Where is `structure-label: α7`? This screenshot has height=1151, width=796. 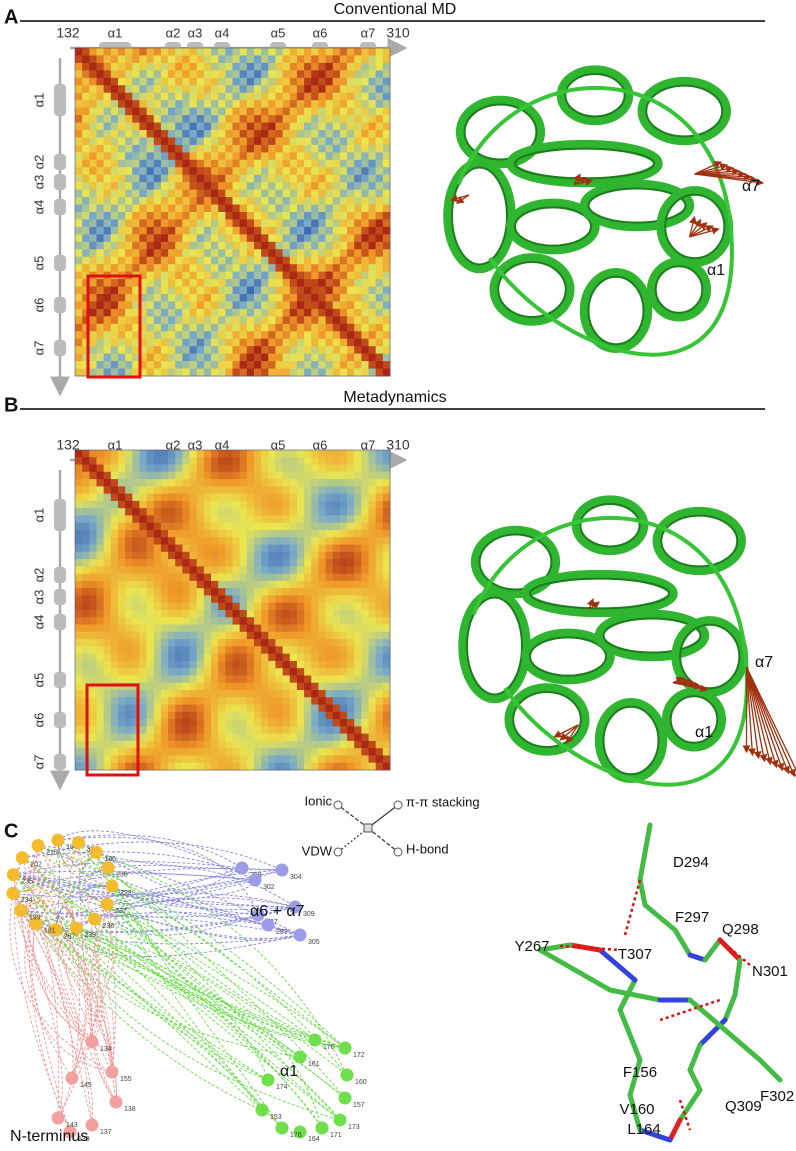 structure-label: α7 is located at coordinates (751, 186).